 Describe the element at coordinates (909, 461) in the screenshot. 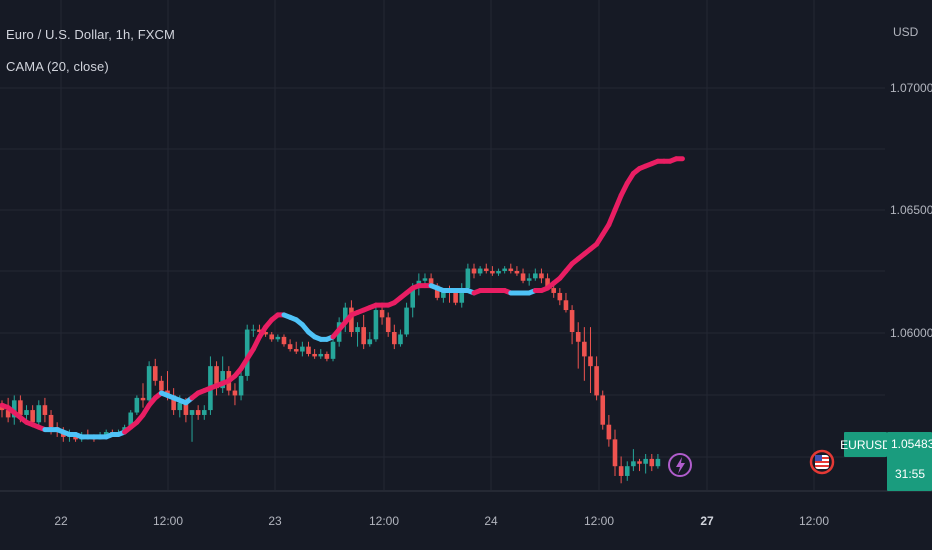

I see `last-price-badge: 1.05483 31:55` at that location.